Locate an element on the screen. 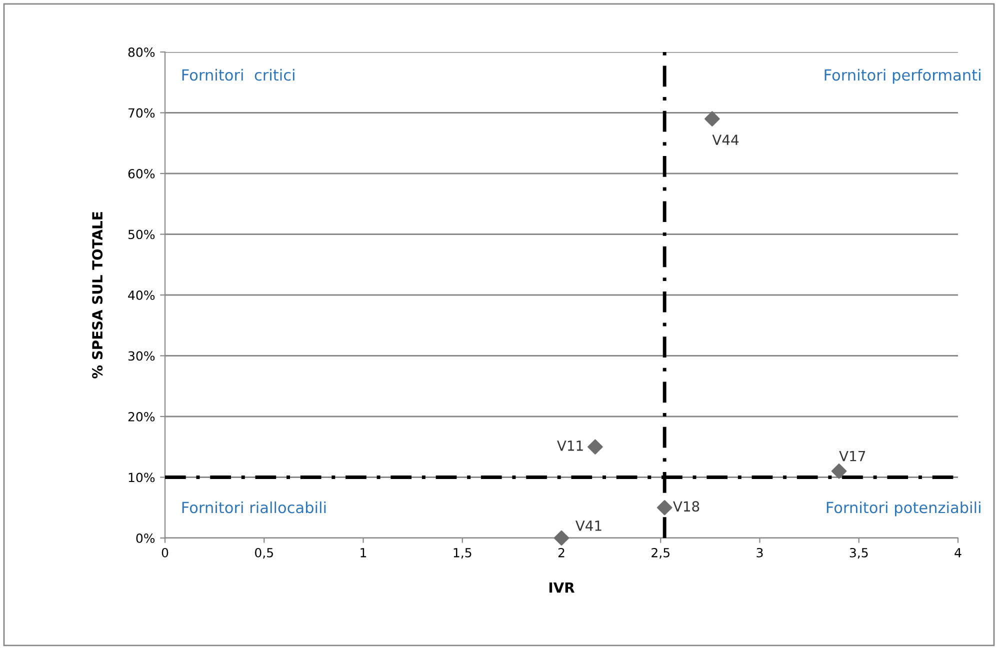  annotation: Fornitori potenziabili is located at coordinates (903, 508).